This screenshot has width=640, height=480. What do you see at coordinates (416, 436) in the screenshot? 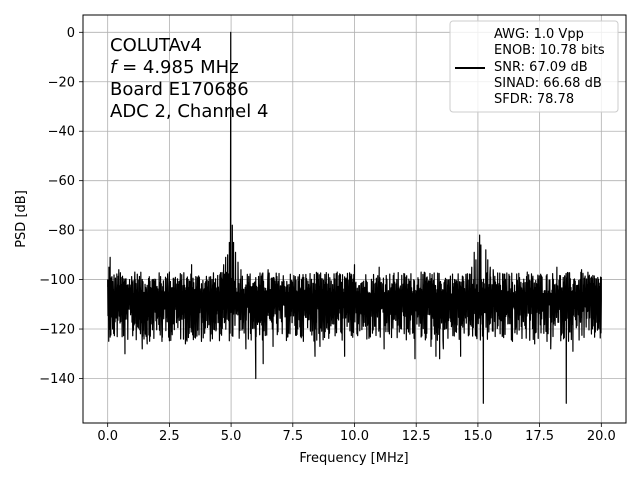
I see `x-tick-label: 12.5` at bounding box center [416, 436].